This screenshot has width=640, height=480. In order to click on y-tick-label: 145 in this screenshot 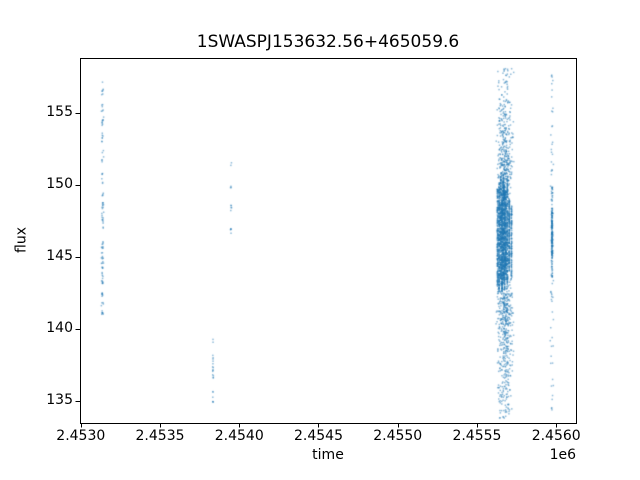, I will do `click(59, 255)`.